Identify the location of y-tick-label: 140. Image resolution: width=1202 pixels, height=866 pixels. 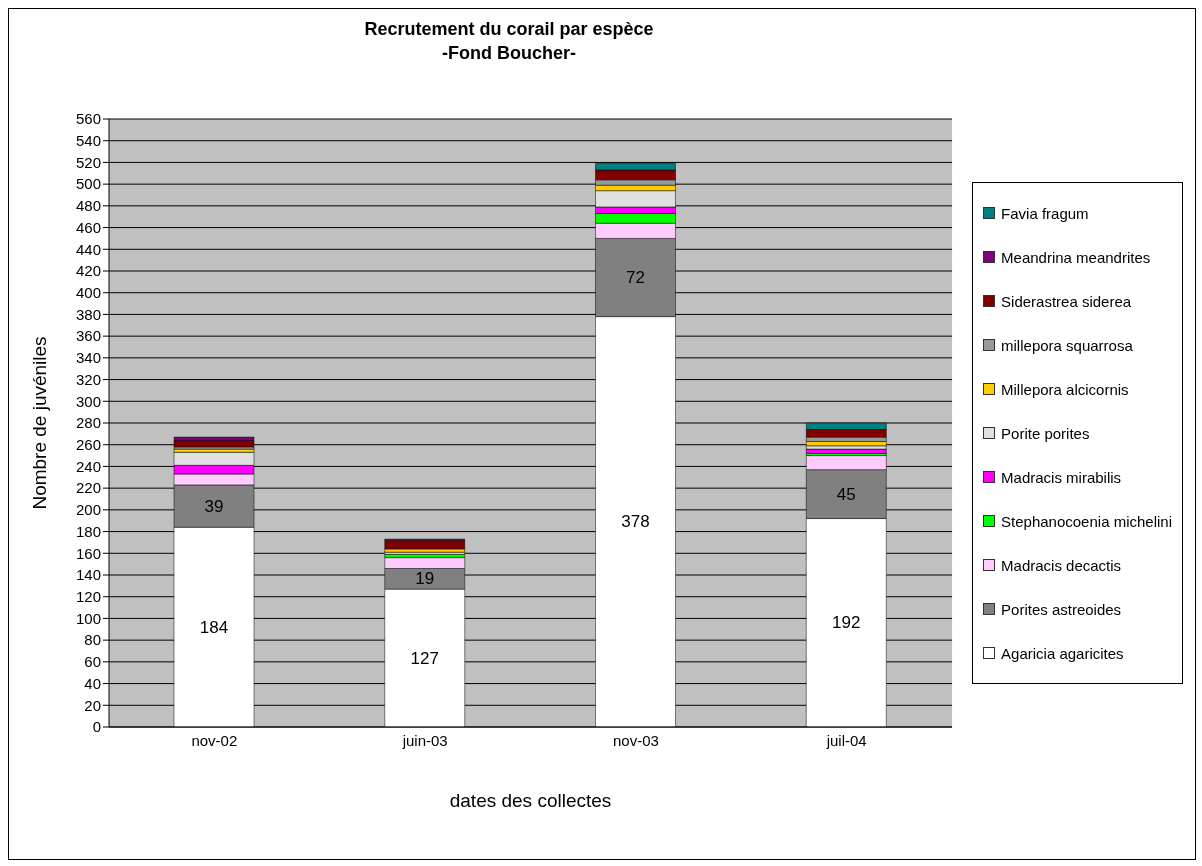
(88, 575).